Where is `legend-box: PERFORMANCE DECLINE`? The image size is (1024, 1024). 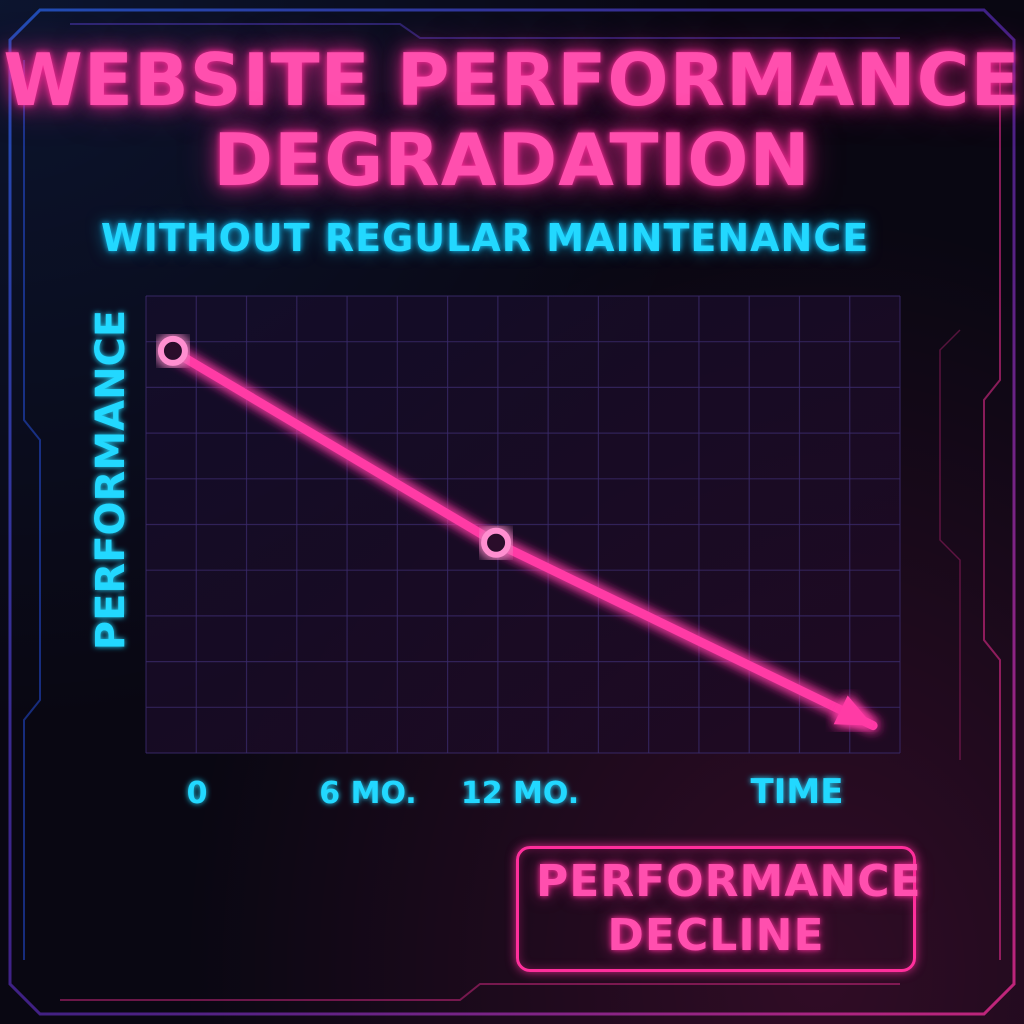 legend-box: PERFORMANCE DECLINE is located at coordinates (719, 909).